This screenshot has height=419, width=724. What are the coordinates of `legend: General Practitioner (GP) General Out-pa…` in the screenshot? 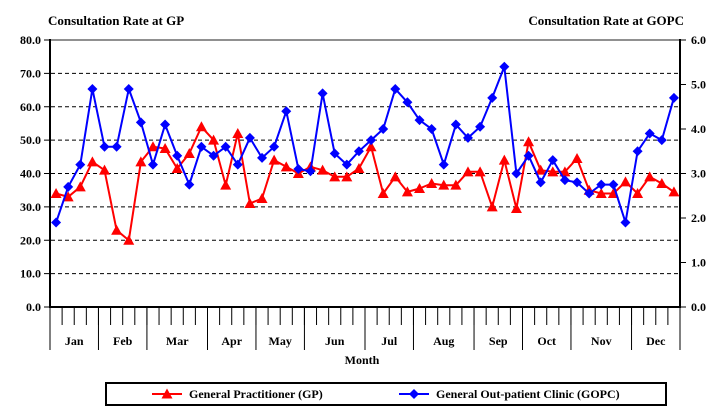 It's located at (386, 394).